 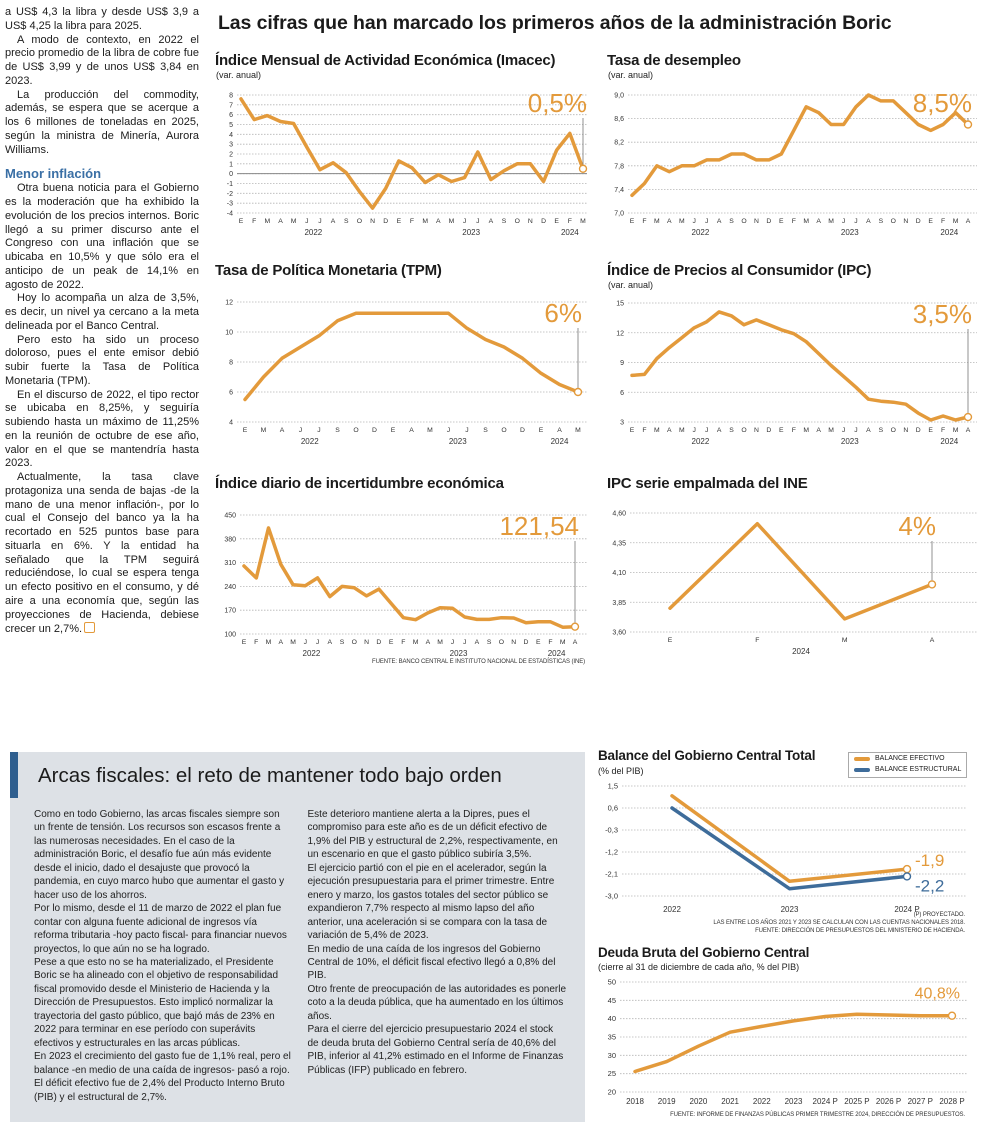 I want to click on y-tick-label: 9,0, so click(x=619, y=96).